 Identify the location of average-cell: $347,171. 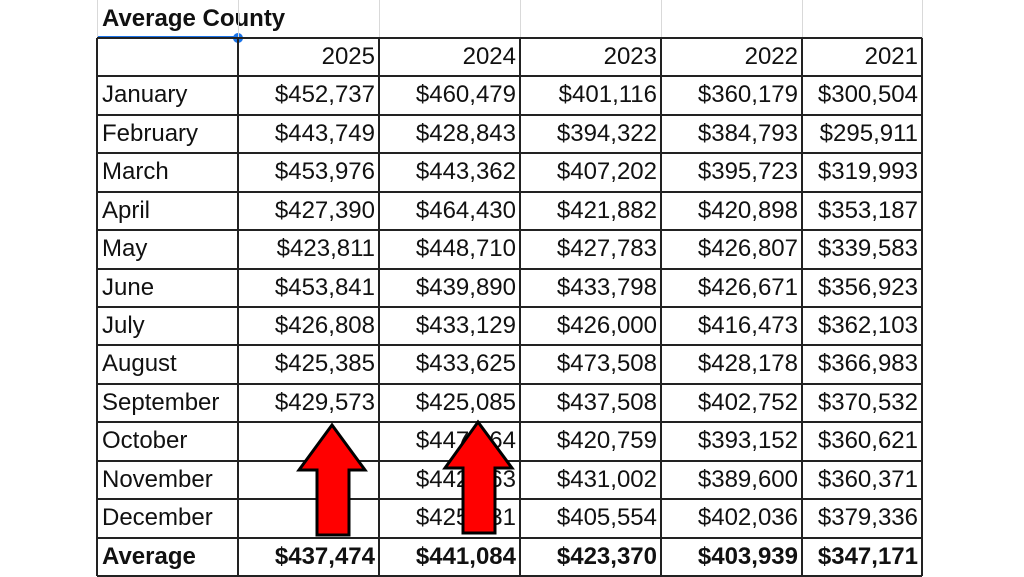
(867, 556).